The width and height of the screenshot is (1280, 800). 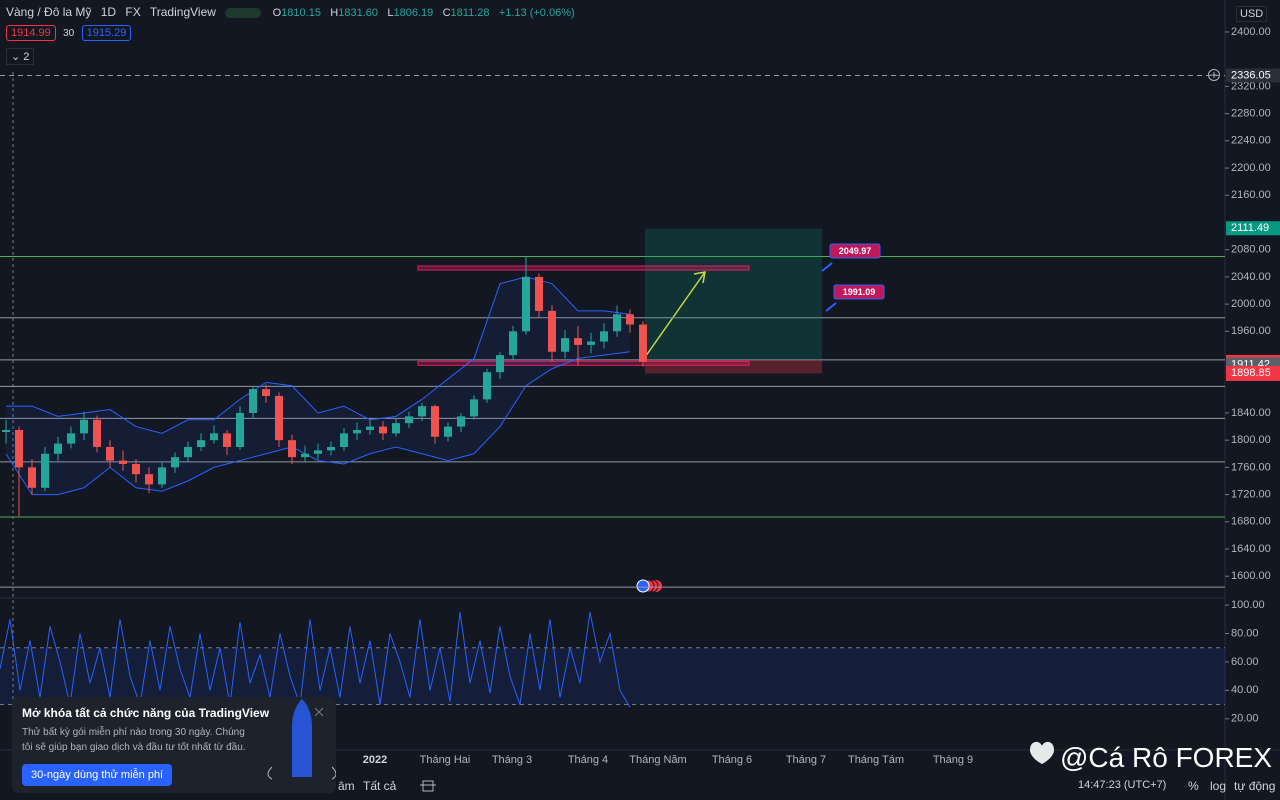 What do you see at coordinates (1251, 168) in the screenshot?
I see `y-tick-label: 2200.00` at bounding box center [1251, 168].